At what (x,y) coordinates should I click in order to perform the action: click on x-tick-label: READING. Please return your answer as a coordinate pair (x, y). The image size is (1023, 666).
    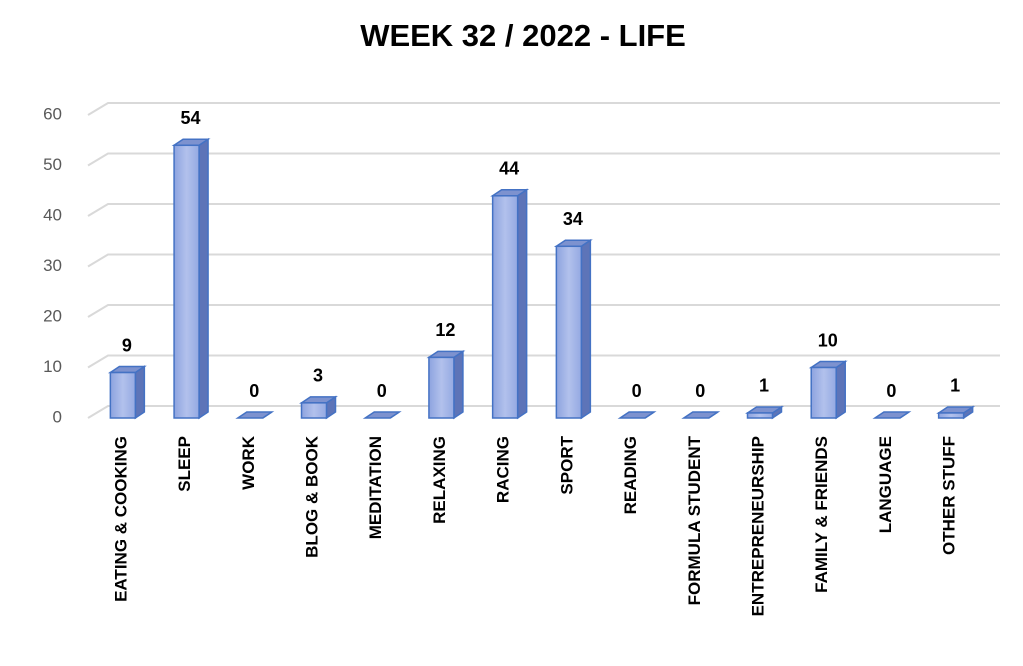
    Looking at the image, I should click on (630, 475).